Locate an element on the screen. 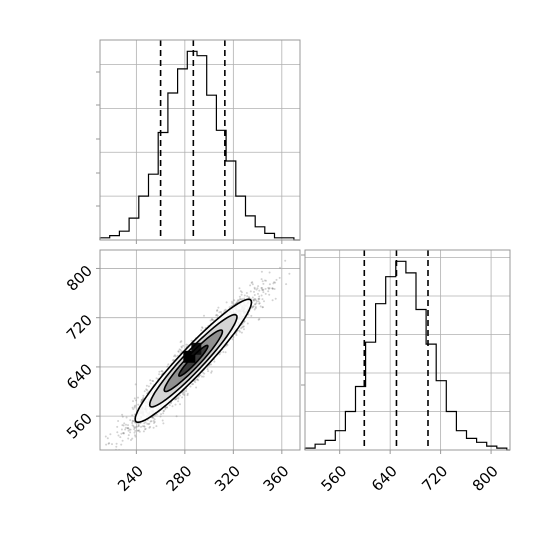  y-tick-label: 640 is located at coordinates (79, 376).